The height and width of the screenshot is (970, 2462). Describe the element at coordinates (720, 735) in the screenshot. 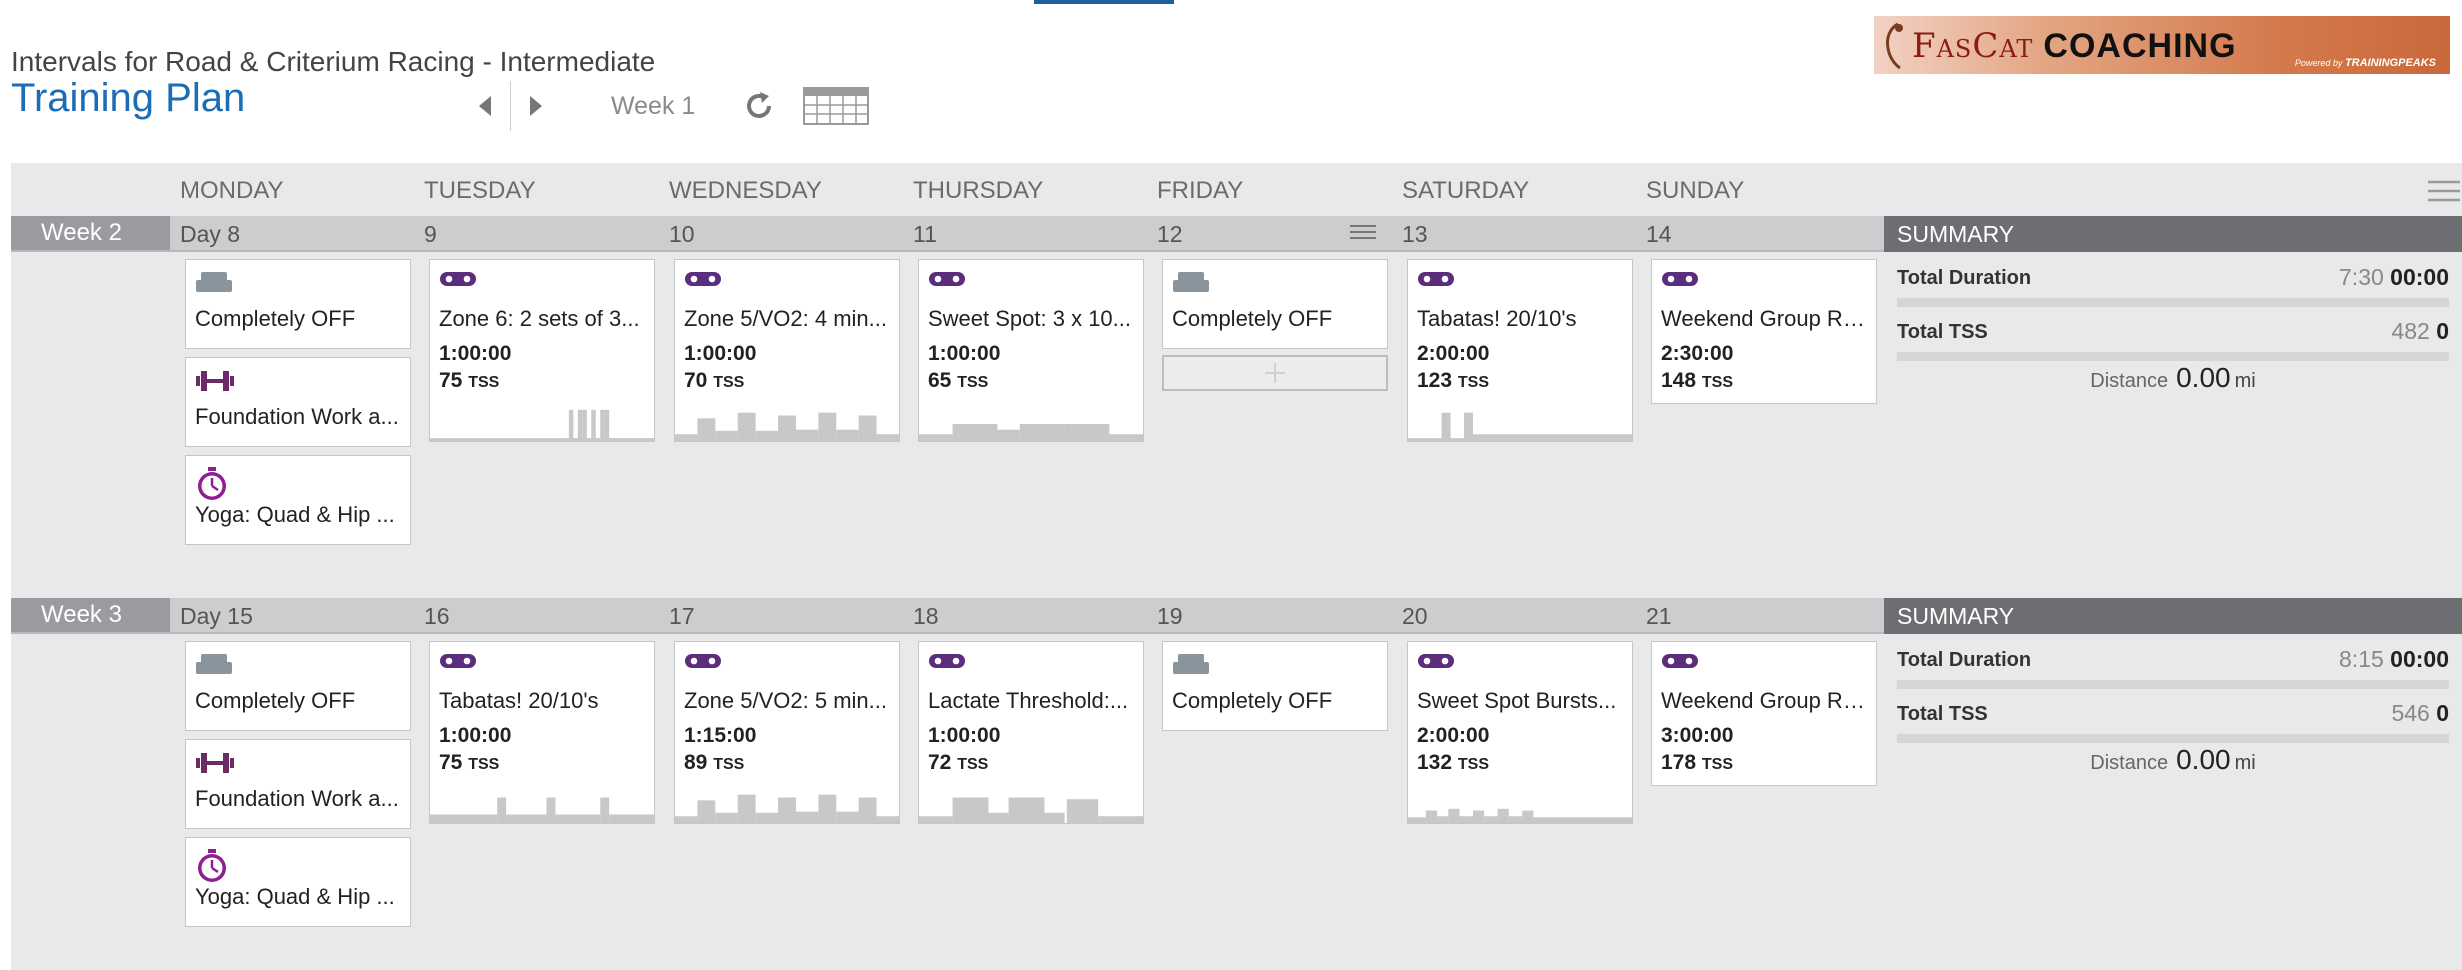

I see `workout-duration: 1:15:00` at that location.